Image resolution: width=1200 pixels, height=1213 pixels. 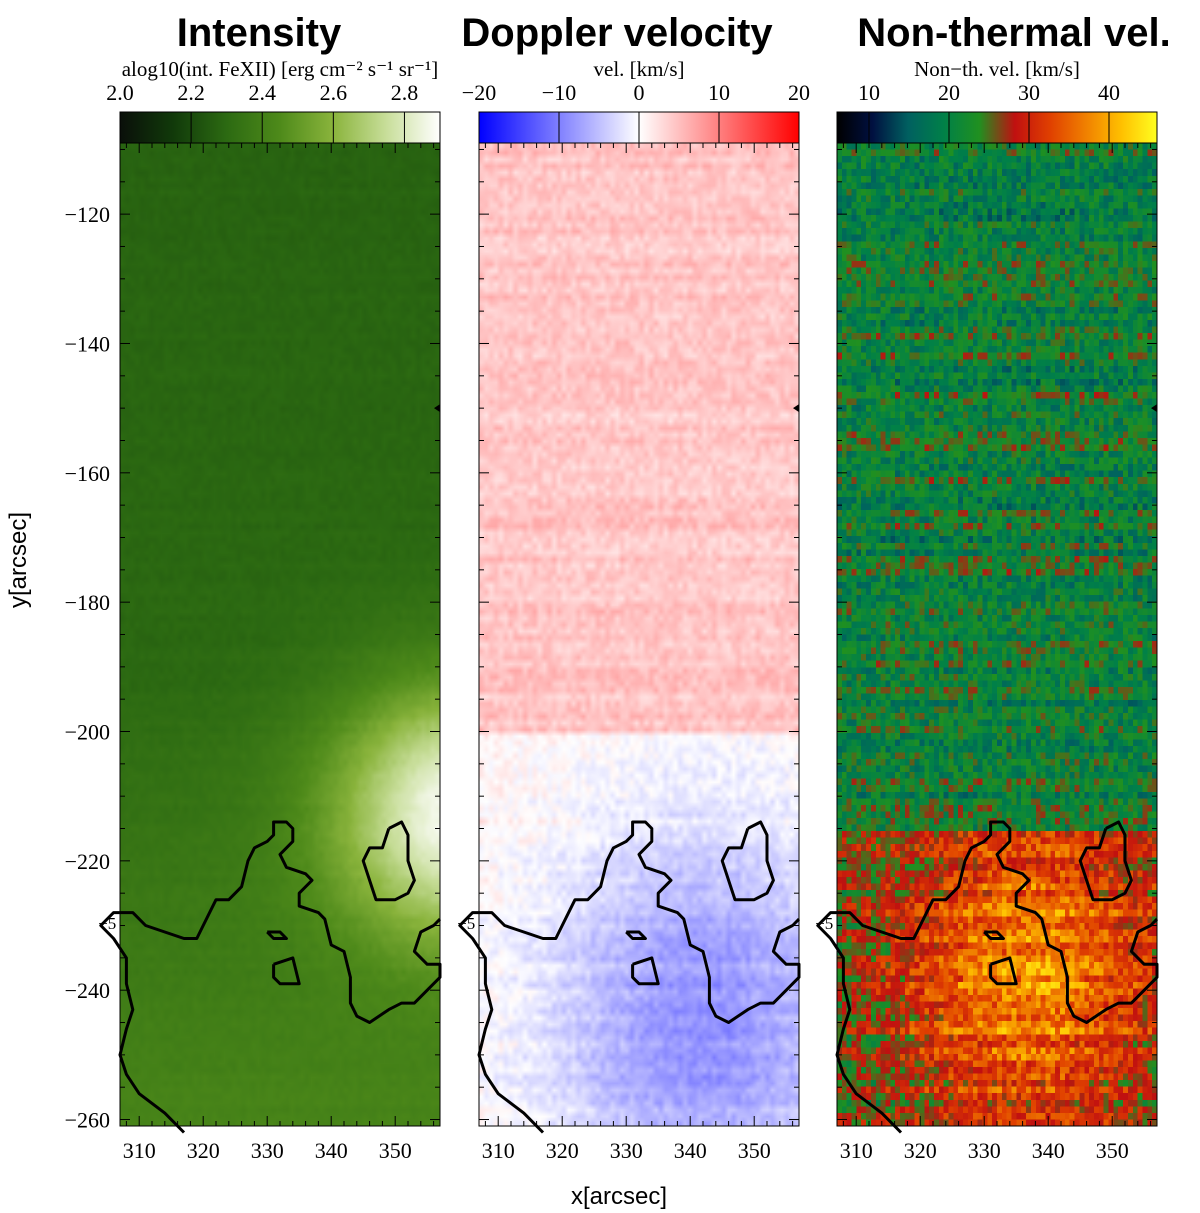 What do you see at coordinates (1029, 92) in the screenshot?
I see `colorbar-tick-label: 30` at bounding box center [1029, 92].